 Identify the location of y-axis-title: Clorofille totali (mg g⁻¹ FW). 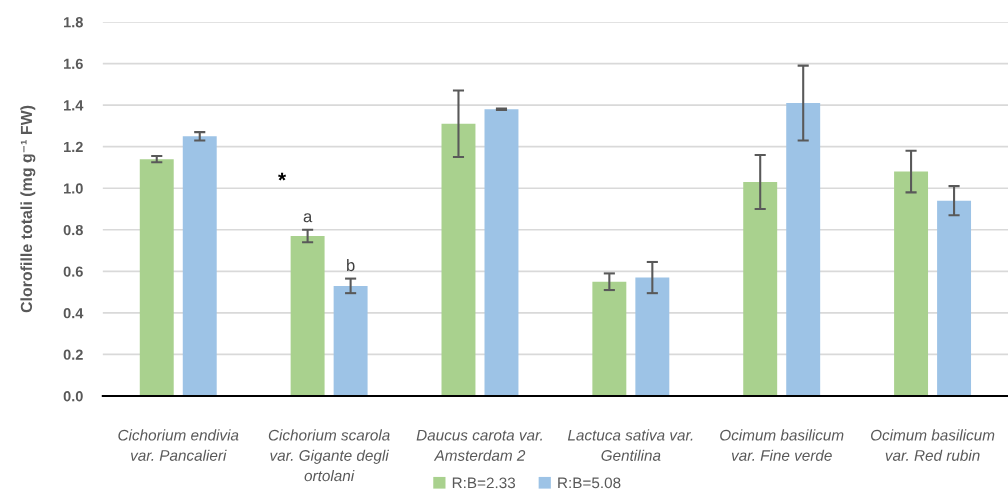
(28, 209).